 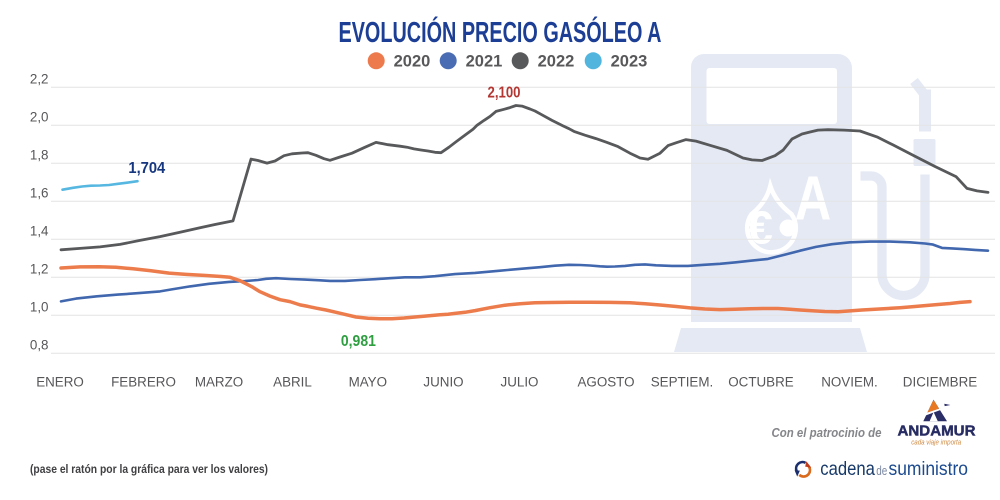 What do you see at coordinates (39, 345) in the screenshot?
I see `svg-text: 0,8` at bounding box center [39, 345].